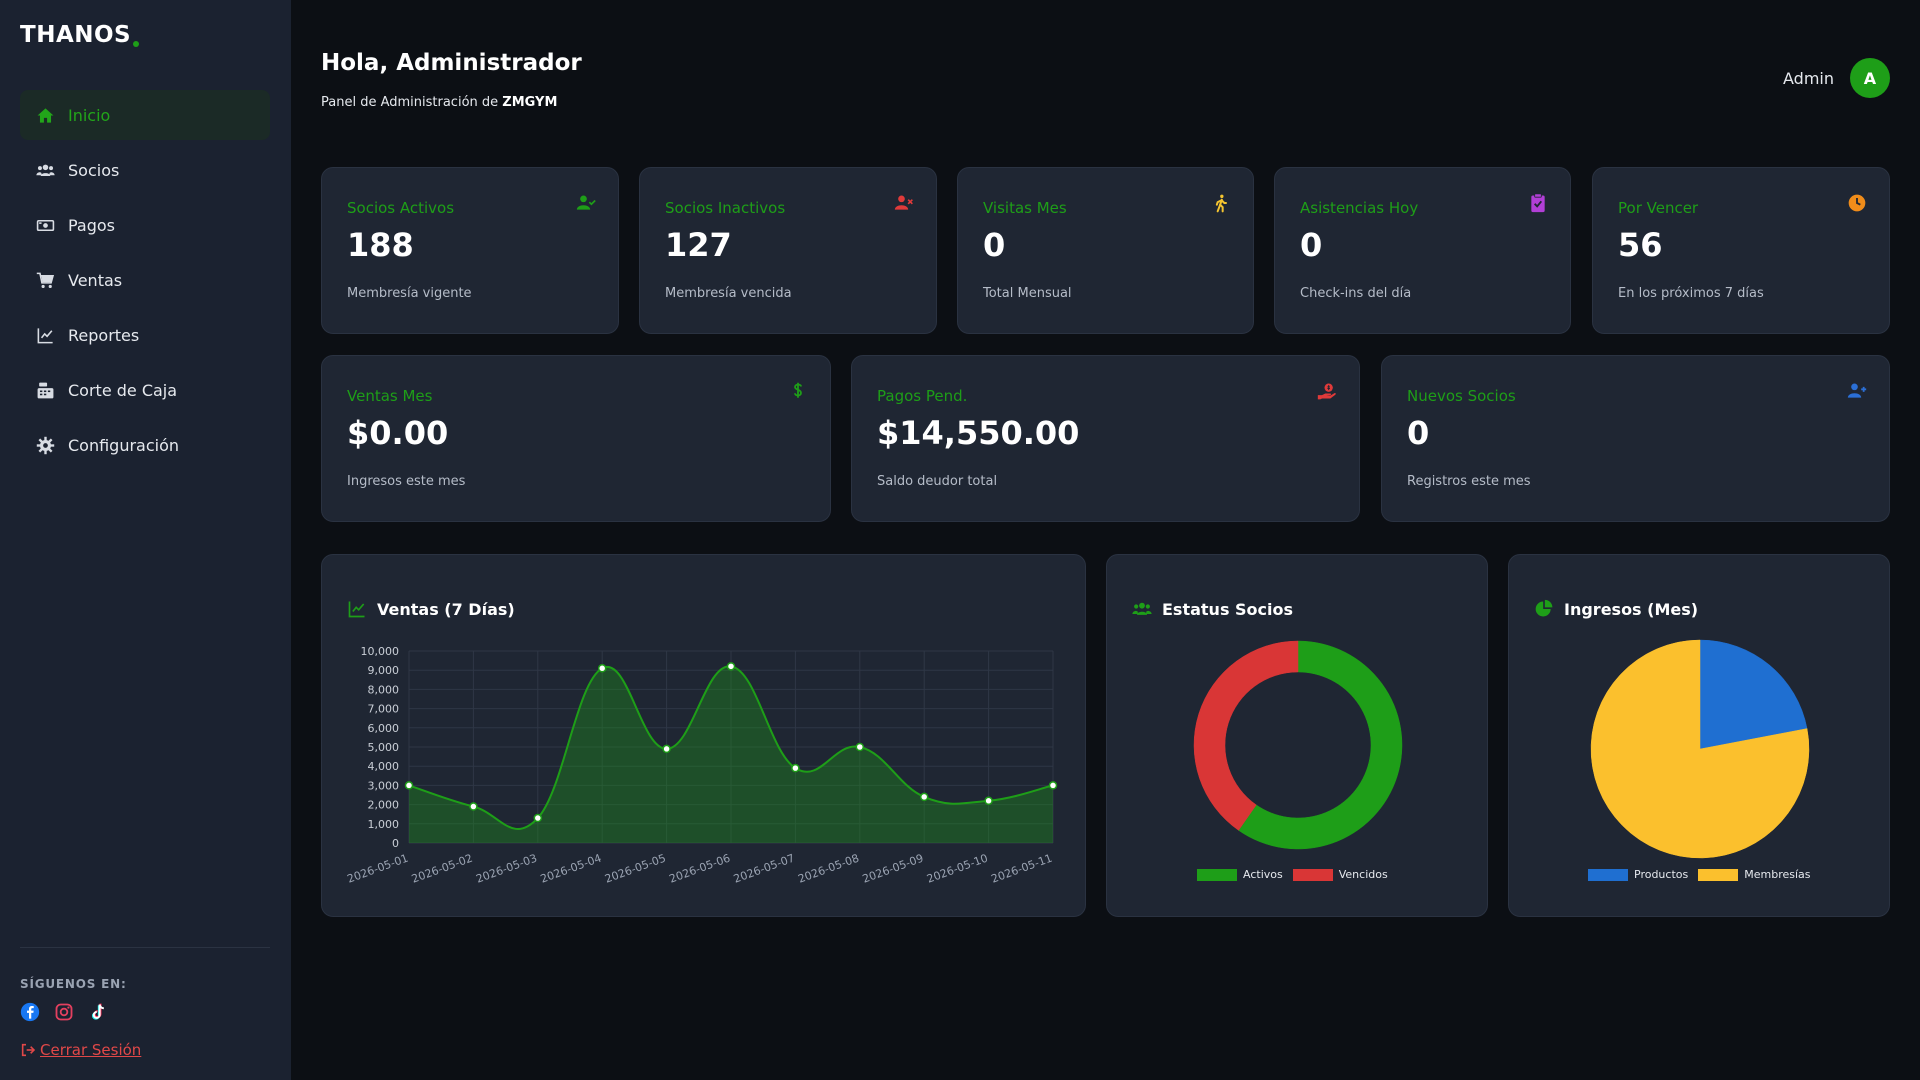  I want to click on user-name: Admin, so click(1808, 78).